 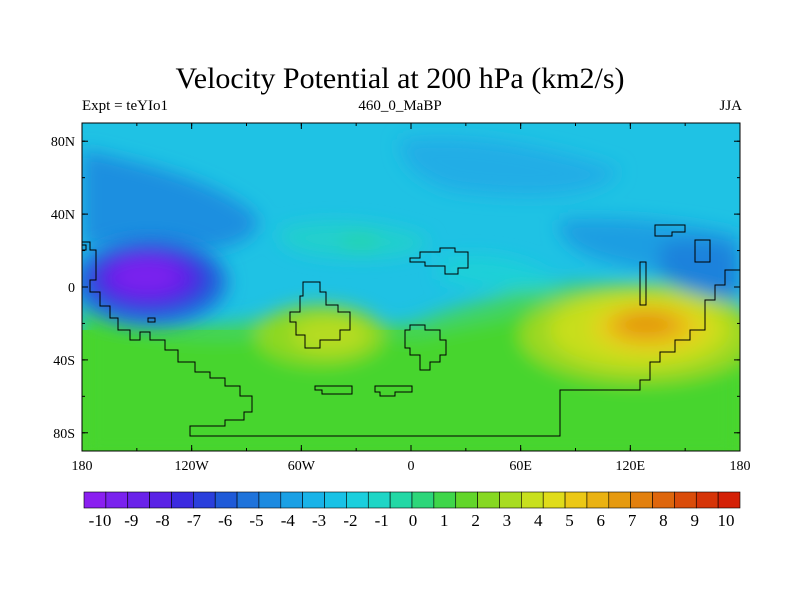 What do you see at coordinates (302, 466) in the screenshot?
I see `lon-tick-label: 60W` at bounding box center [302, 466].